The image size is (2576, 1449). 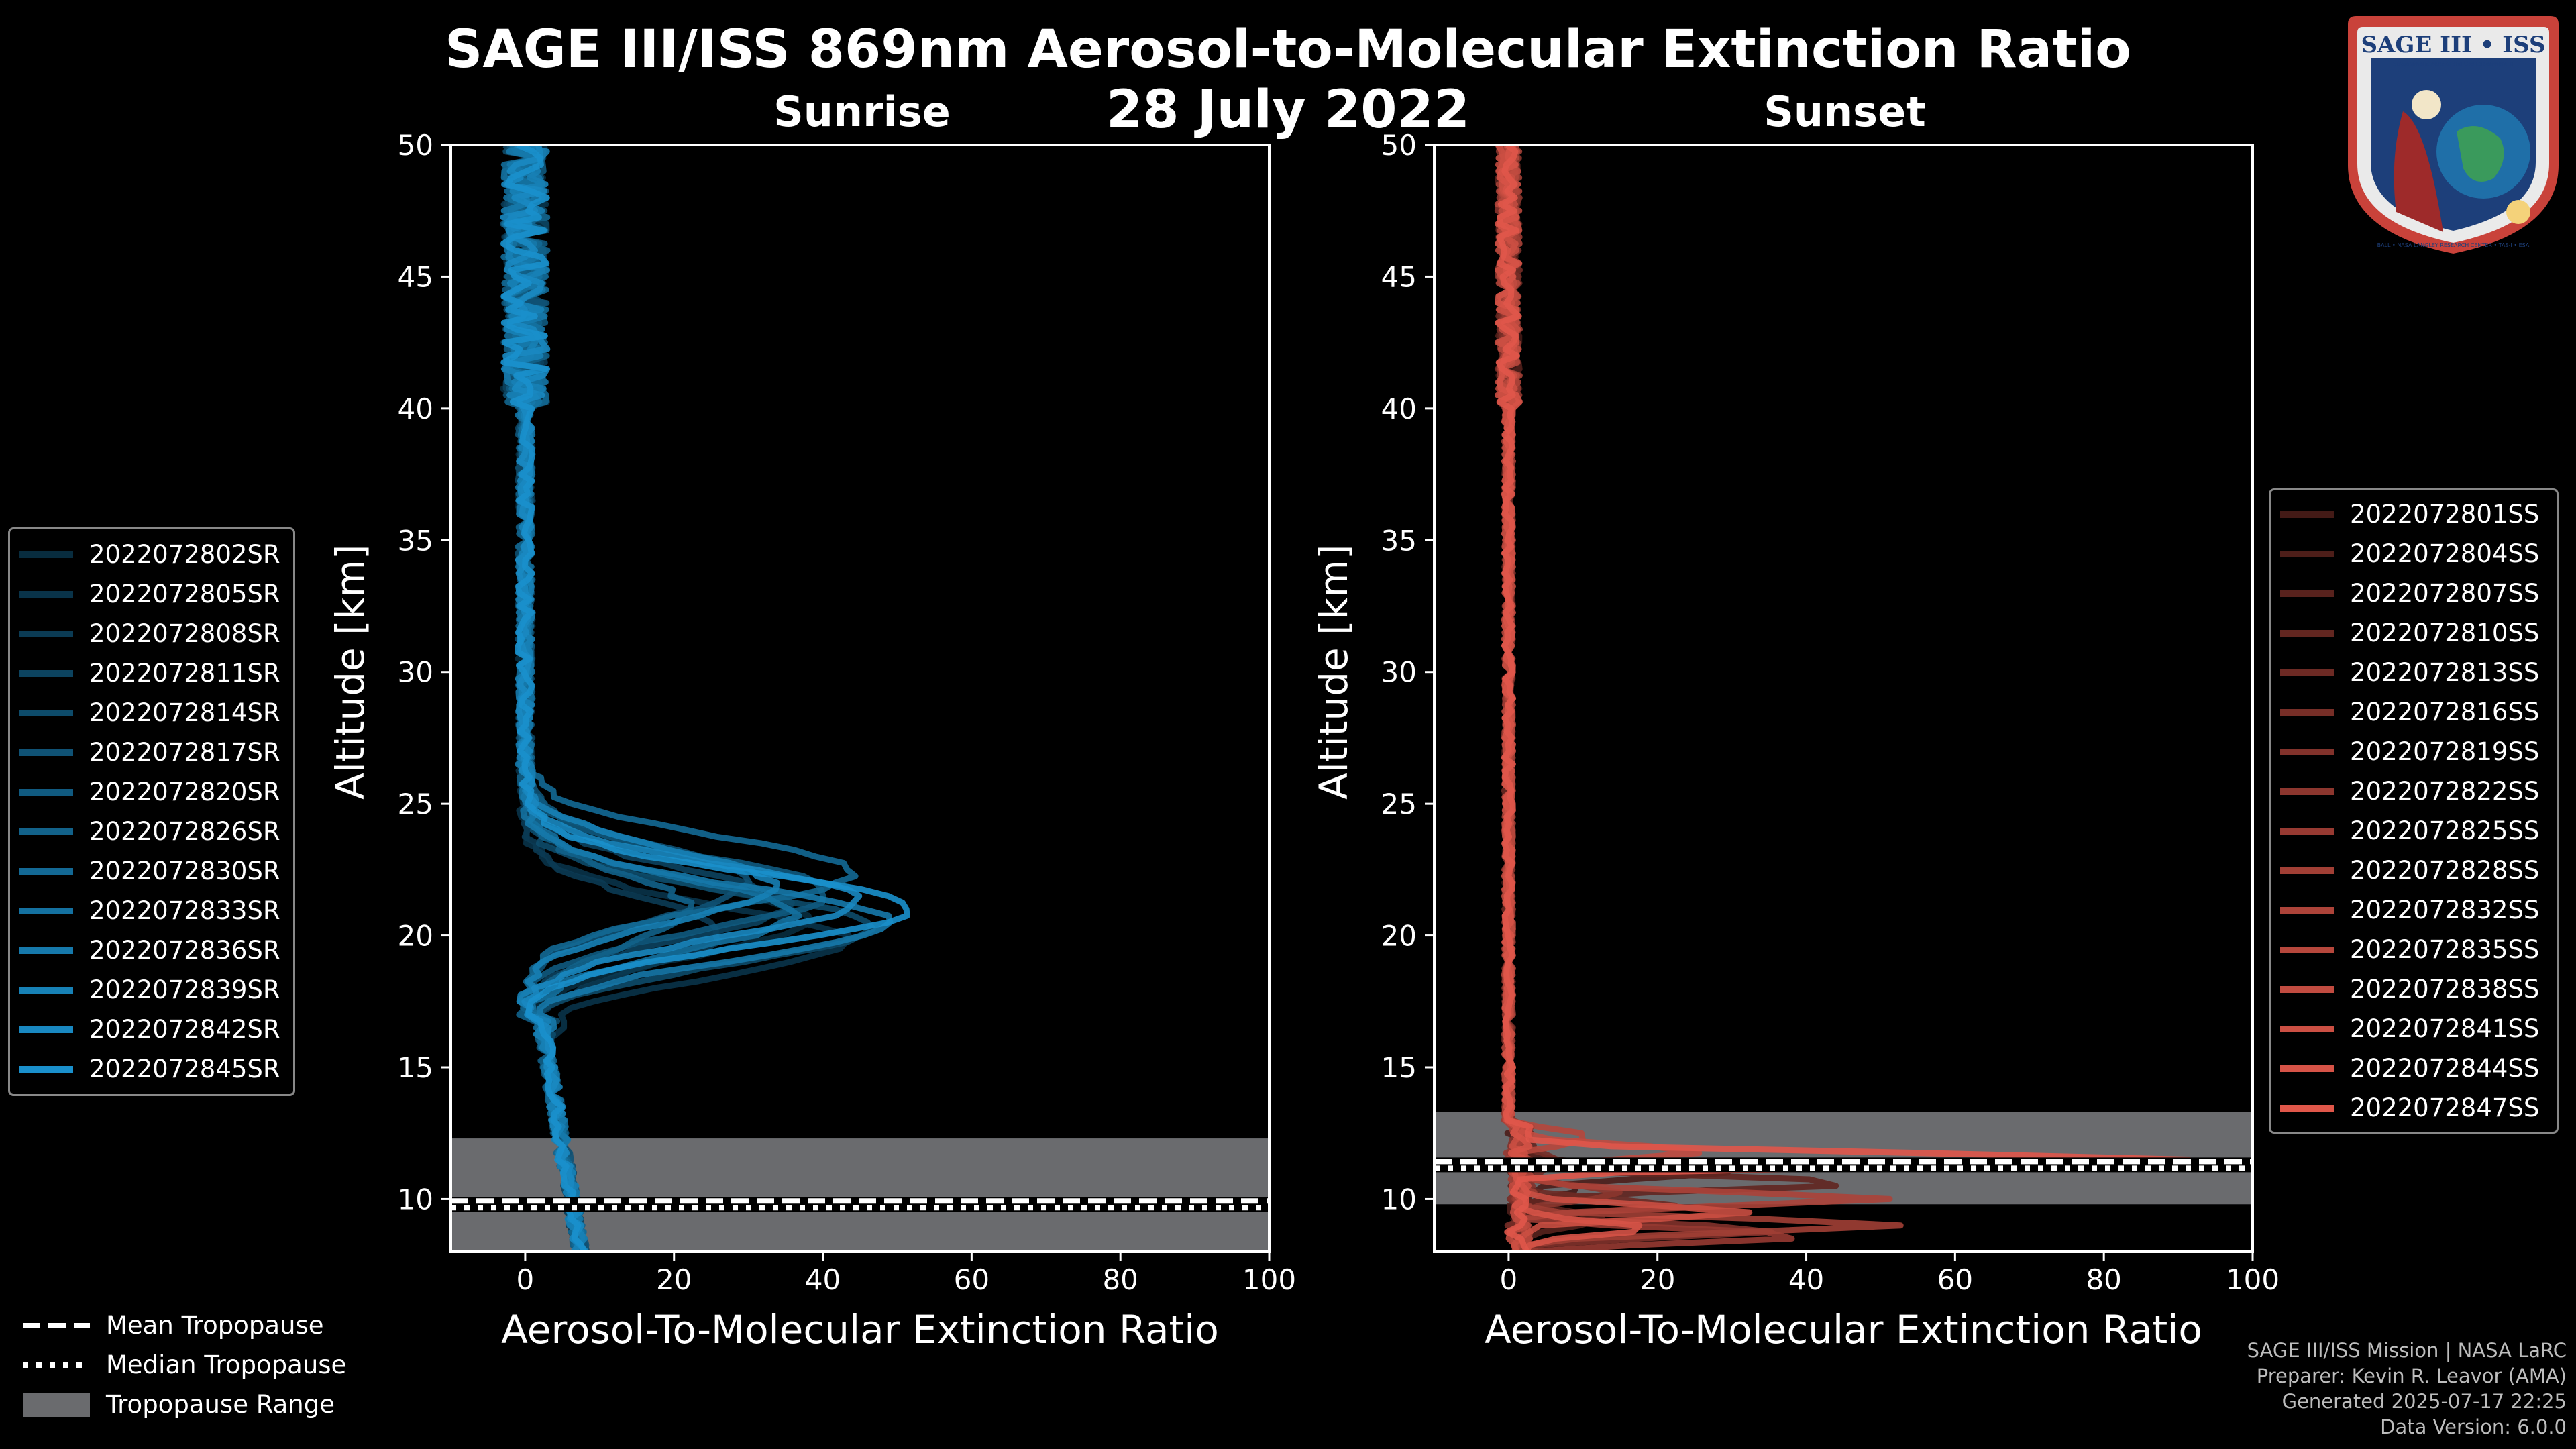 I want to click on sunset-panel-title: Sunset, so click(x=1845, y=111).